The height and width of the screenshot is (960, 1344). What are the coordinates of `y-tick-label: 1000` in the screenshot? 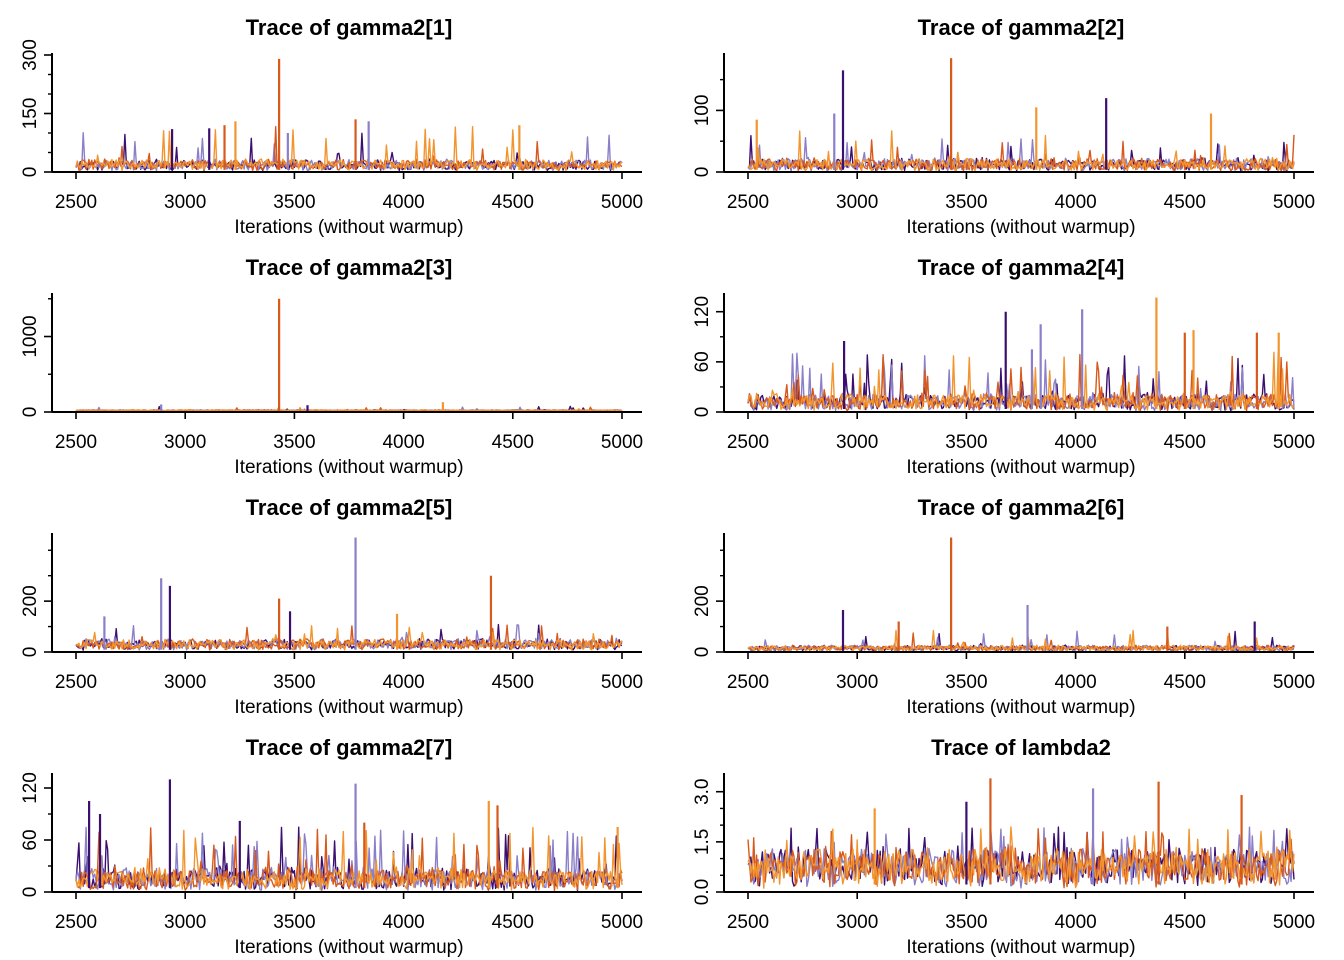 It's located at (30, 336).